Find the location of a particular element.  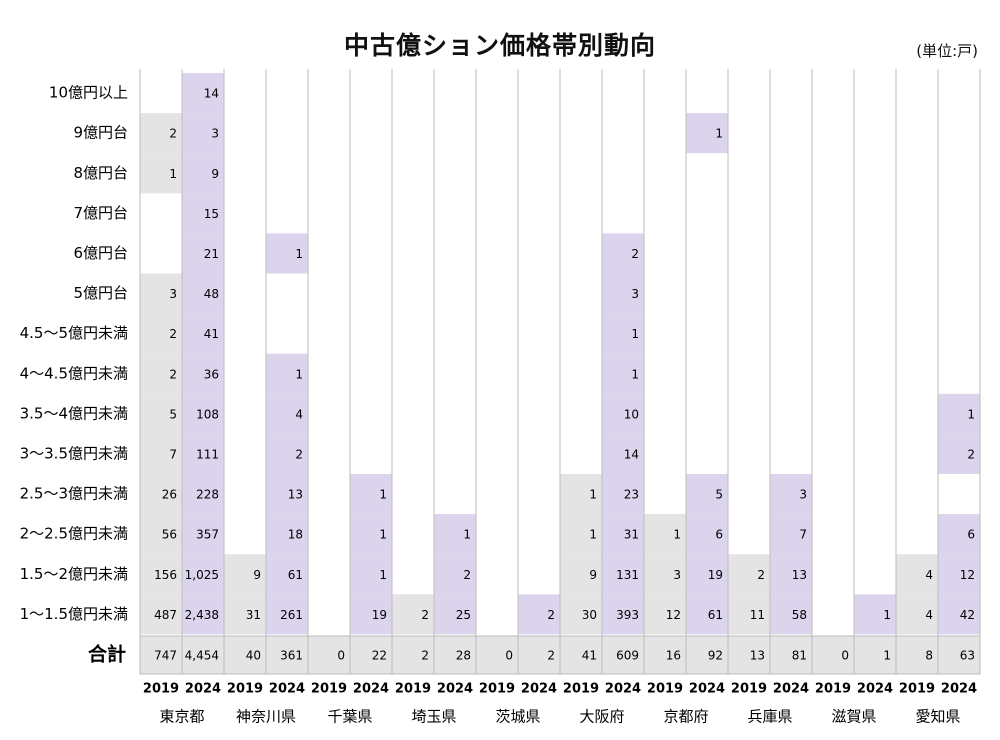

cell-value: 9 is located at coordinates (257, 575).